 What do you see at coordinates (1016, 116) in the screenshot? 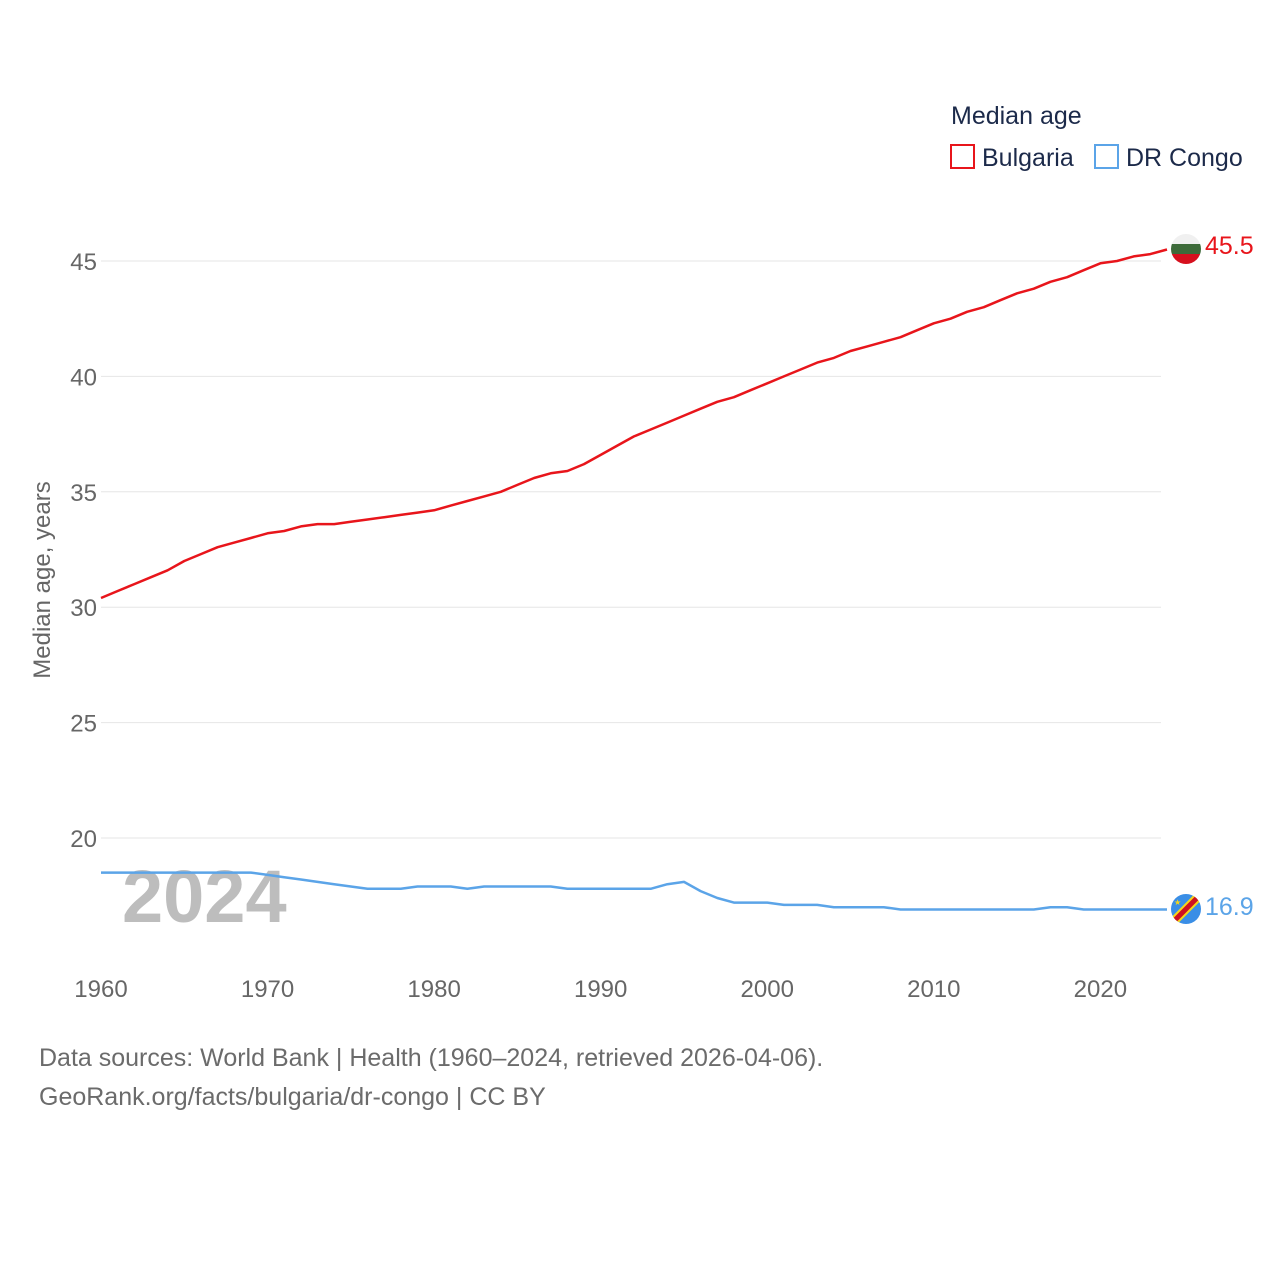
I see `legend-title: Median age` at bounding box center [1016, 116].